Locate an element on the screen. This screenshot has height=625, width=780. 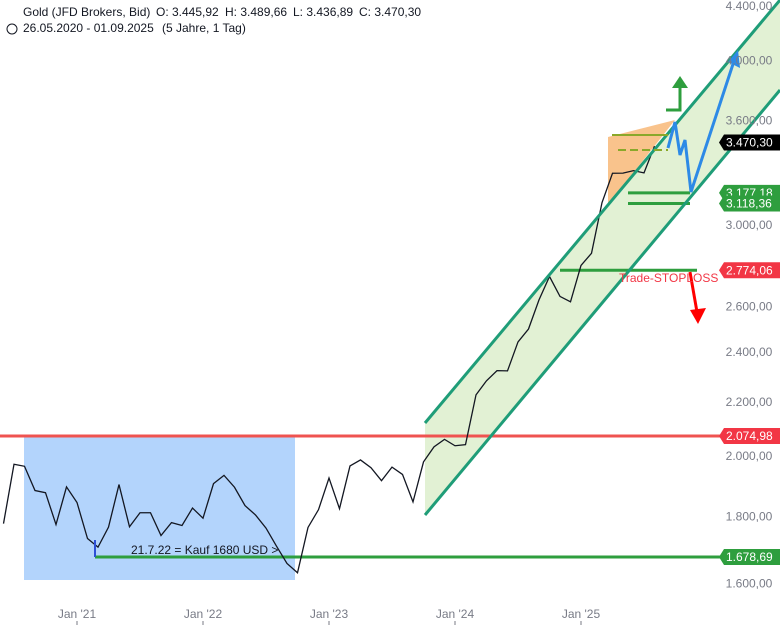
y-tick-label: 3.600,00 is located at coordinates (749, 121).